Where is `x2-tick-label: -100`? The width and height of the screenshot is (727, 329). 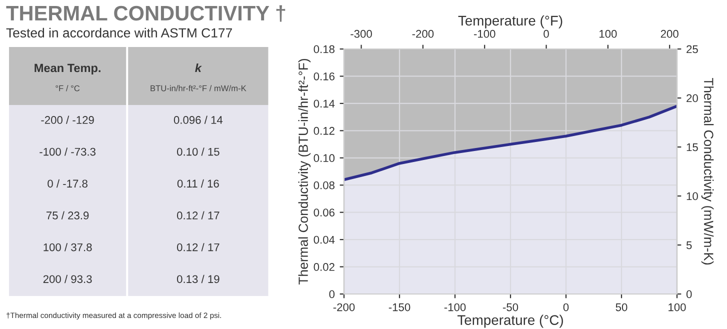 x2-tick-label: -100 is located at coordinates (485, 34).